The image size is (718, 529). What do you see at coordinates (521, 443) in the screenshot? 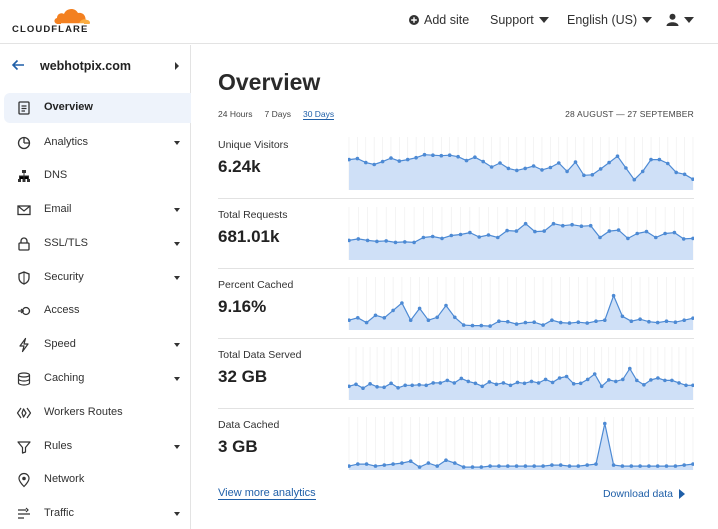
I see `sparkline-data-cached` at bounding box center [521, 443].